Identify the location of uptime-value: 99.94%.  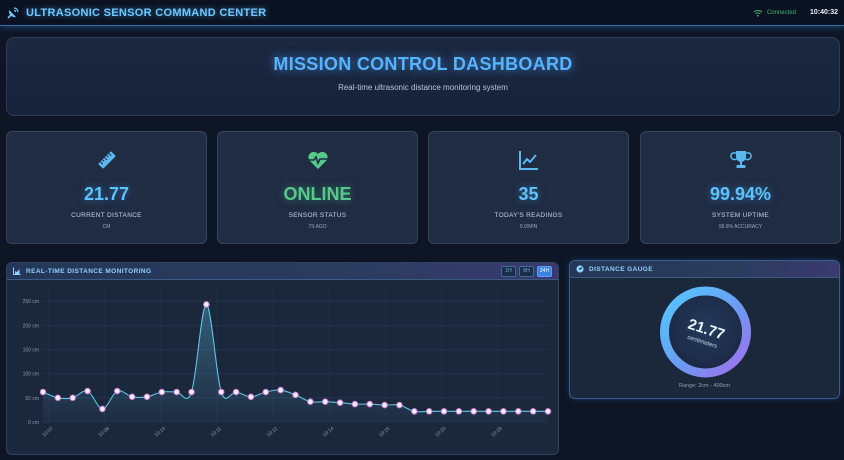
(740, 194).